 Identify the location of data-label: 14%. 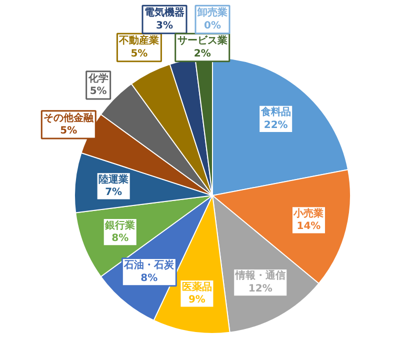
(308, 226).